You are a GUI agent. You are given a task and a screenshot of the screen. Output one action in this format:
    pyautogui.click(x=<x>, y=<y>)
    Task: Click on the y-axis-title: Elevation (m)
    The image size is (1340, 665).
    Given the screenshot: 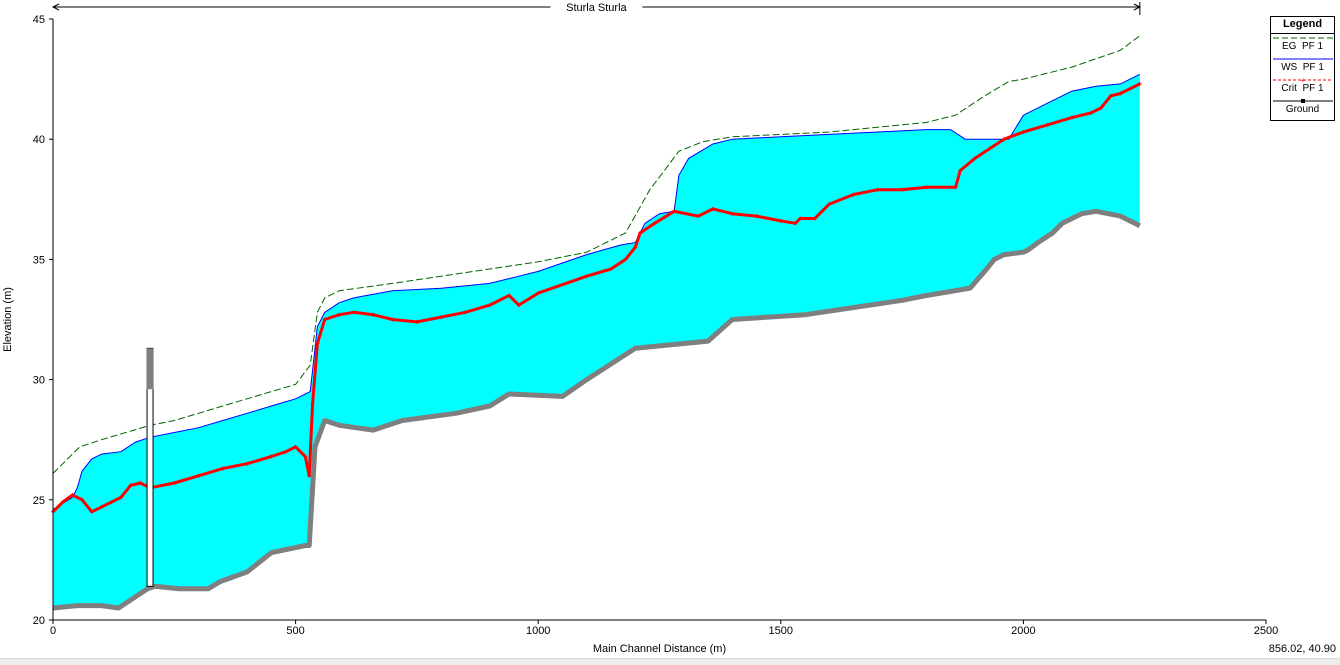 What is the action you would take?
    pyautogui.click(x=8, y=319)
    